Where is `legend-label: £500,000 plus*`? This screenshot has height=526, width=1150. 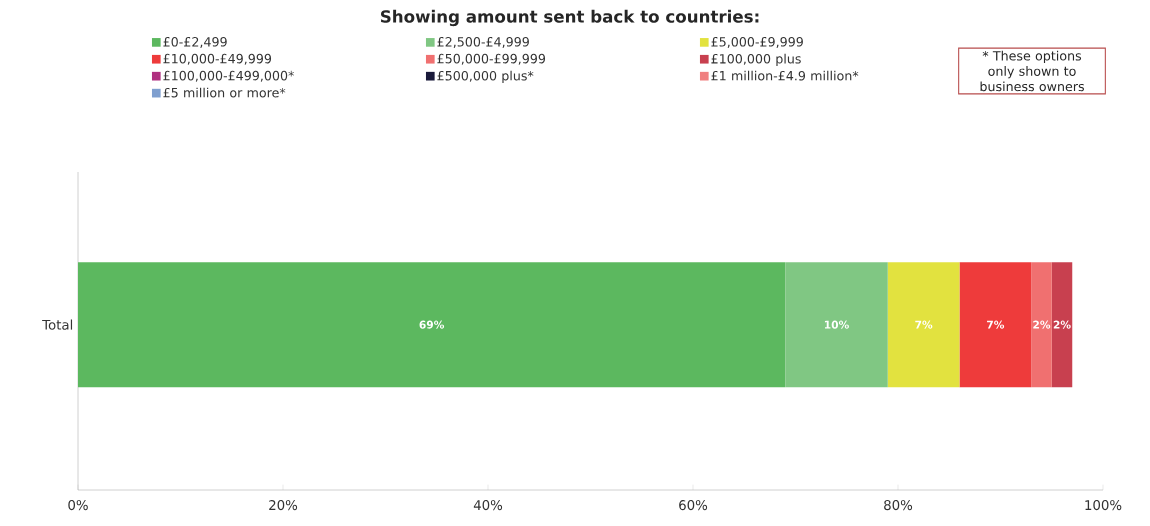 legend-label: £500,000 plus* is located at coordinates (485, 76).